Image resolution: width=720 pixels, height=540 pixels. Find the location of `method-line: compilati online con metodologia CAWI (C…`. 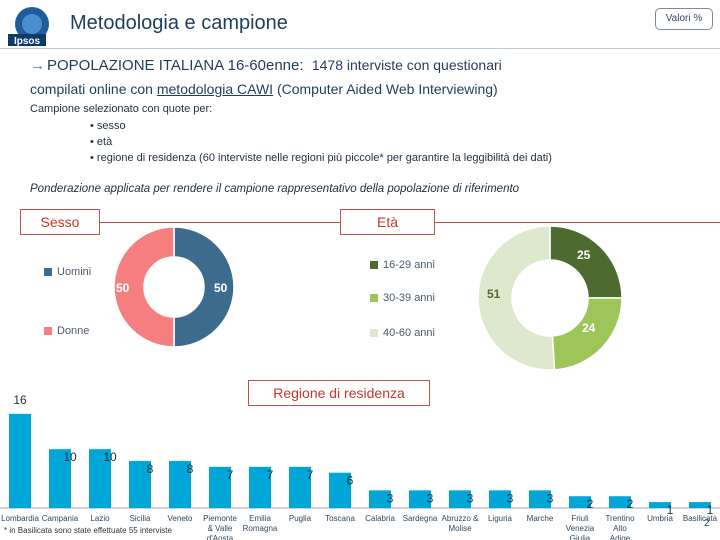

method-line: compilati online con metodologia CAWI (C… is located at coordinates (264, 89).